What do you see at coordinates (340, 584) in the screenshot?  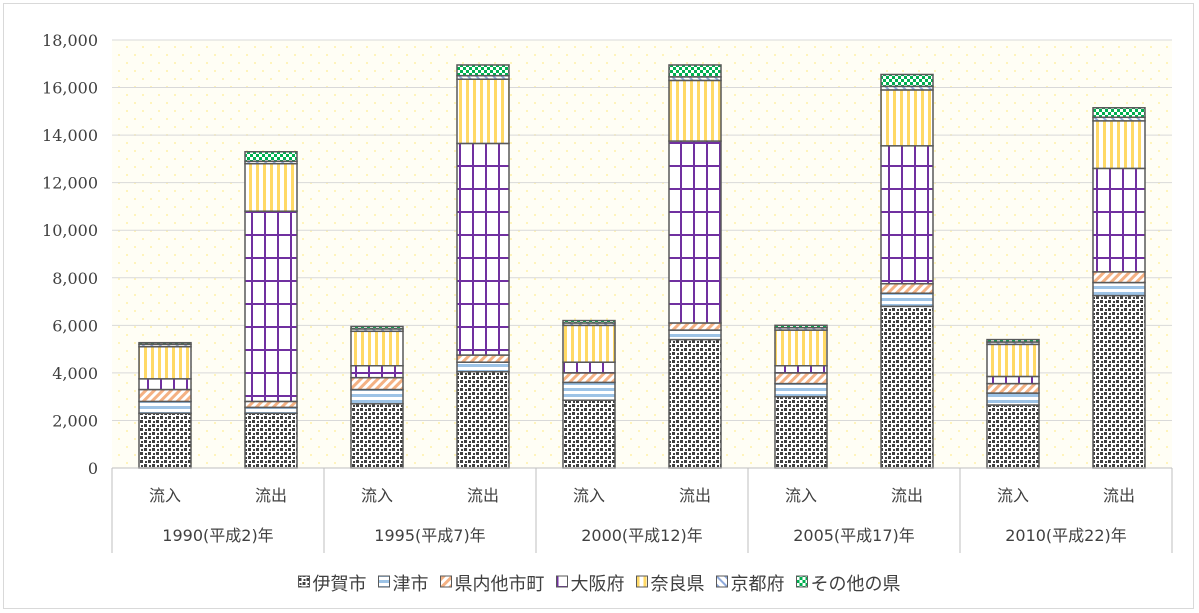 I see `legend-label: 伊賀市` at bounding box center [340, 584].